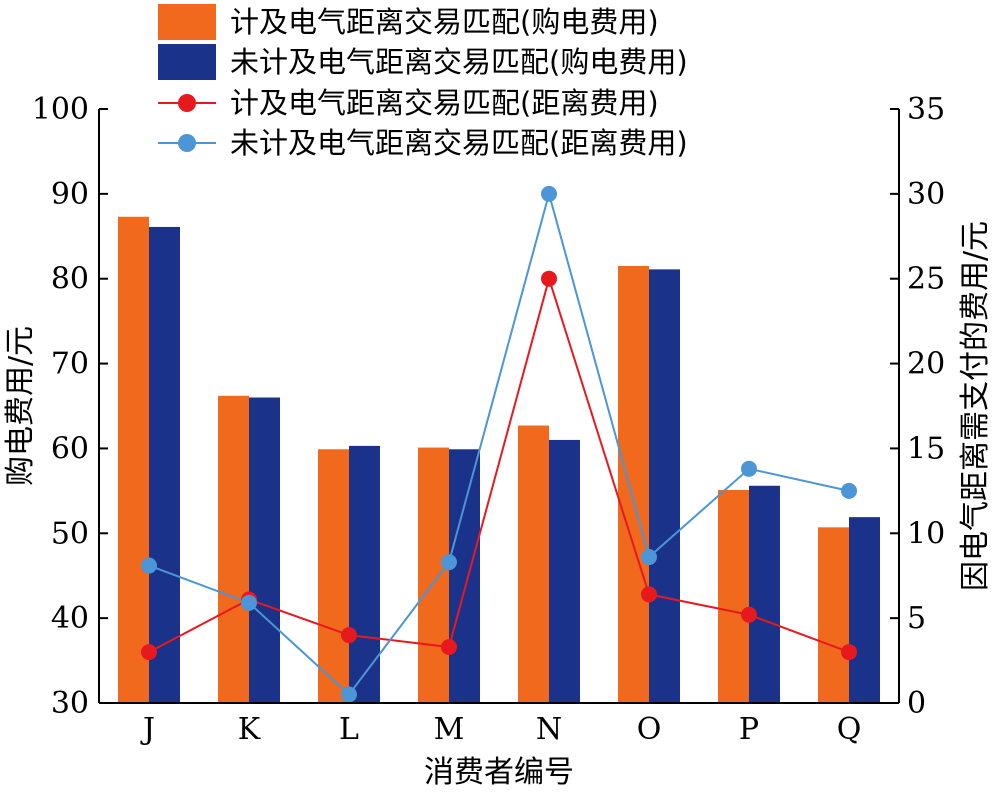 This screenshot has height=795, width=1000. Describe the element at coordinates (133, 460) in the screenshot. I see `bar-1-J` at that location.